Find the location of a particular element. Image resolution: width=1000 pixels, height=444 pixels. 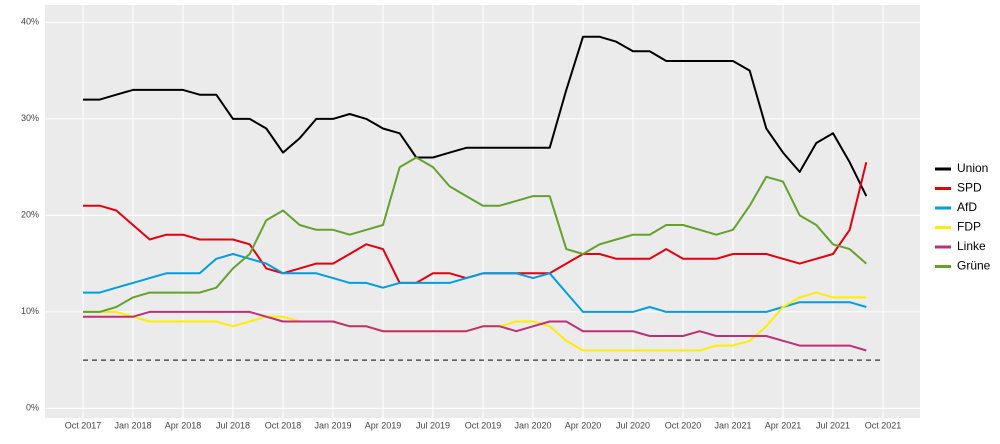

legend-label: Linke is located at coordinates (971, 246).